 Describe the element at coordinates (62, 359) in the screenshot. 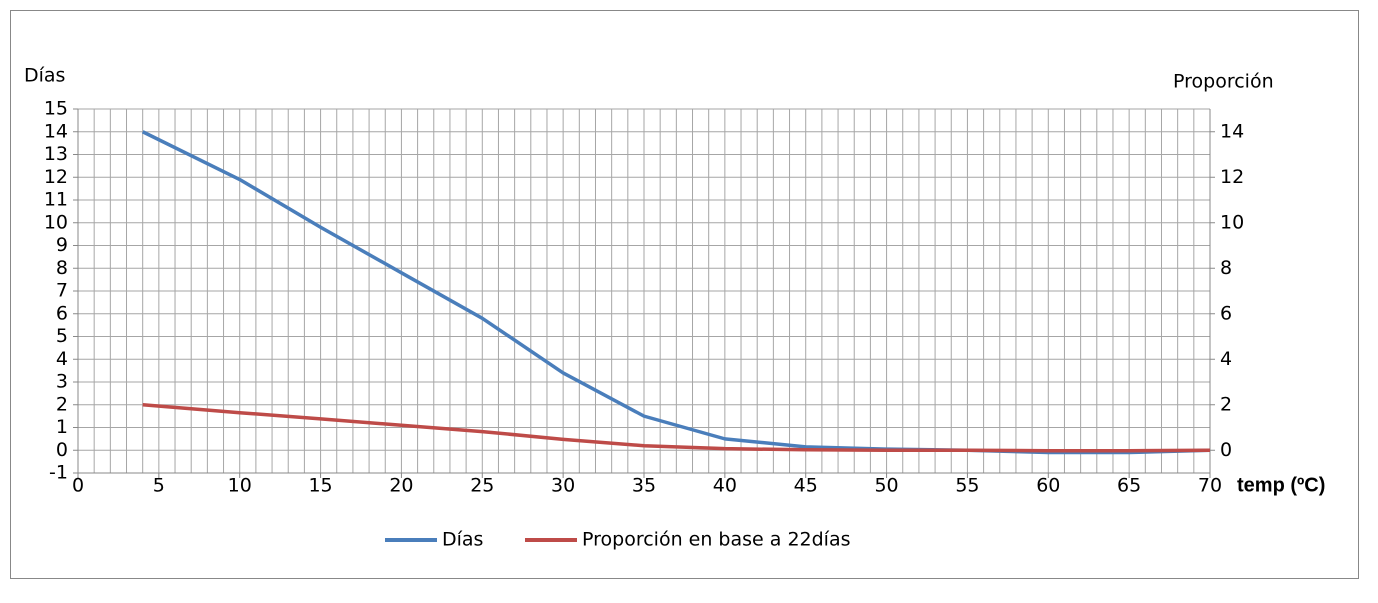

I see `y-tick-label: 4` at that location.